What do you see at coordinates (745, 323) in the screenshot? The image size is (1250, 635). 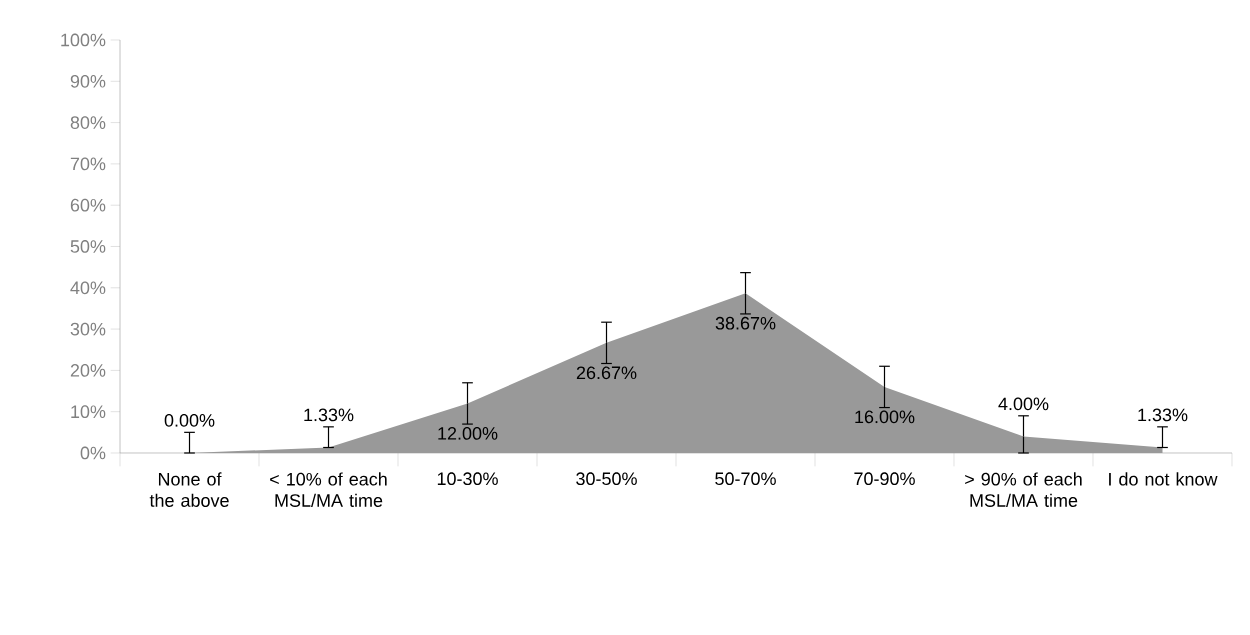 I see `data-label: 38.67%` at bounding box center [745, 323].